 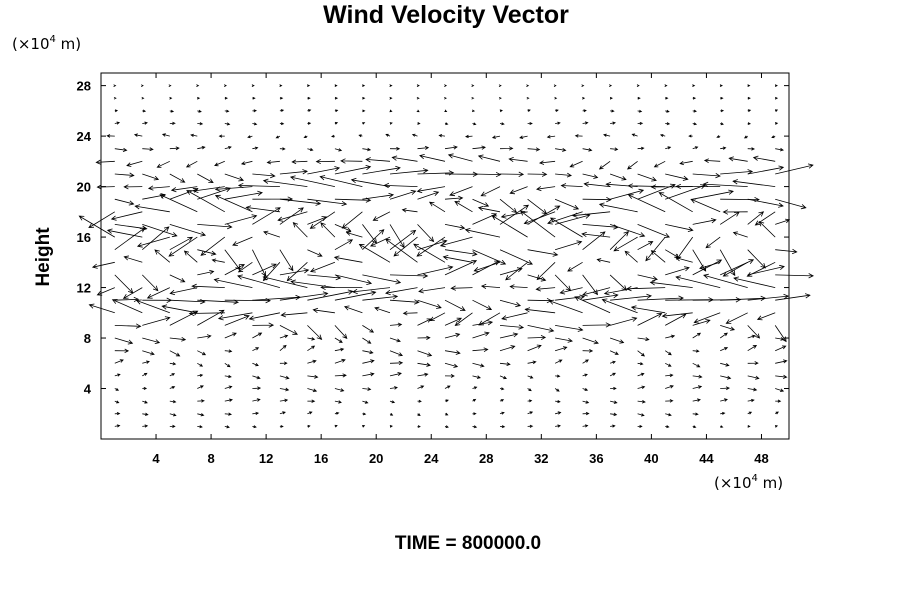 I want to click on x-tick-label: 8, so click(x=210, y=458).